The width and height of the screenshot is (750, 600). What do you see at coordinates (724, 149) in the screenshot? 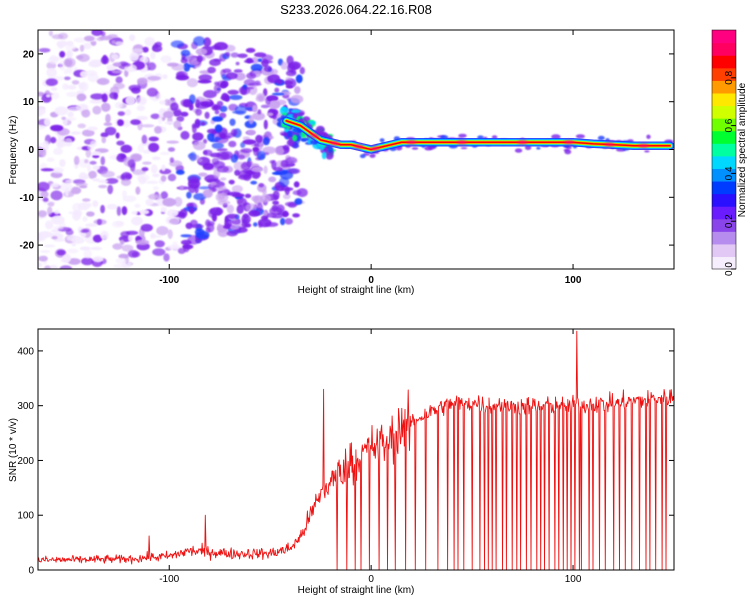
I see `colorbar-frame` at bounding box center [724, 149].